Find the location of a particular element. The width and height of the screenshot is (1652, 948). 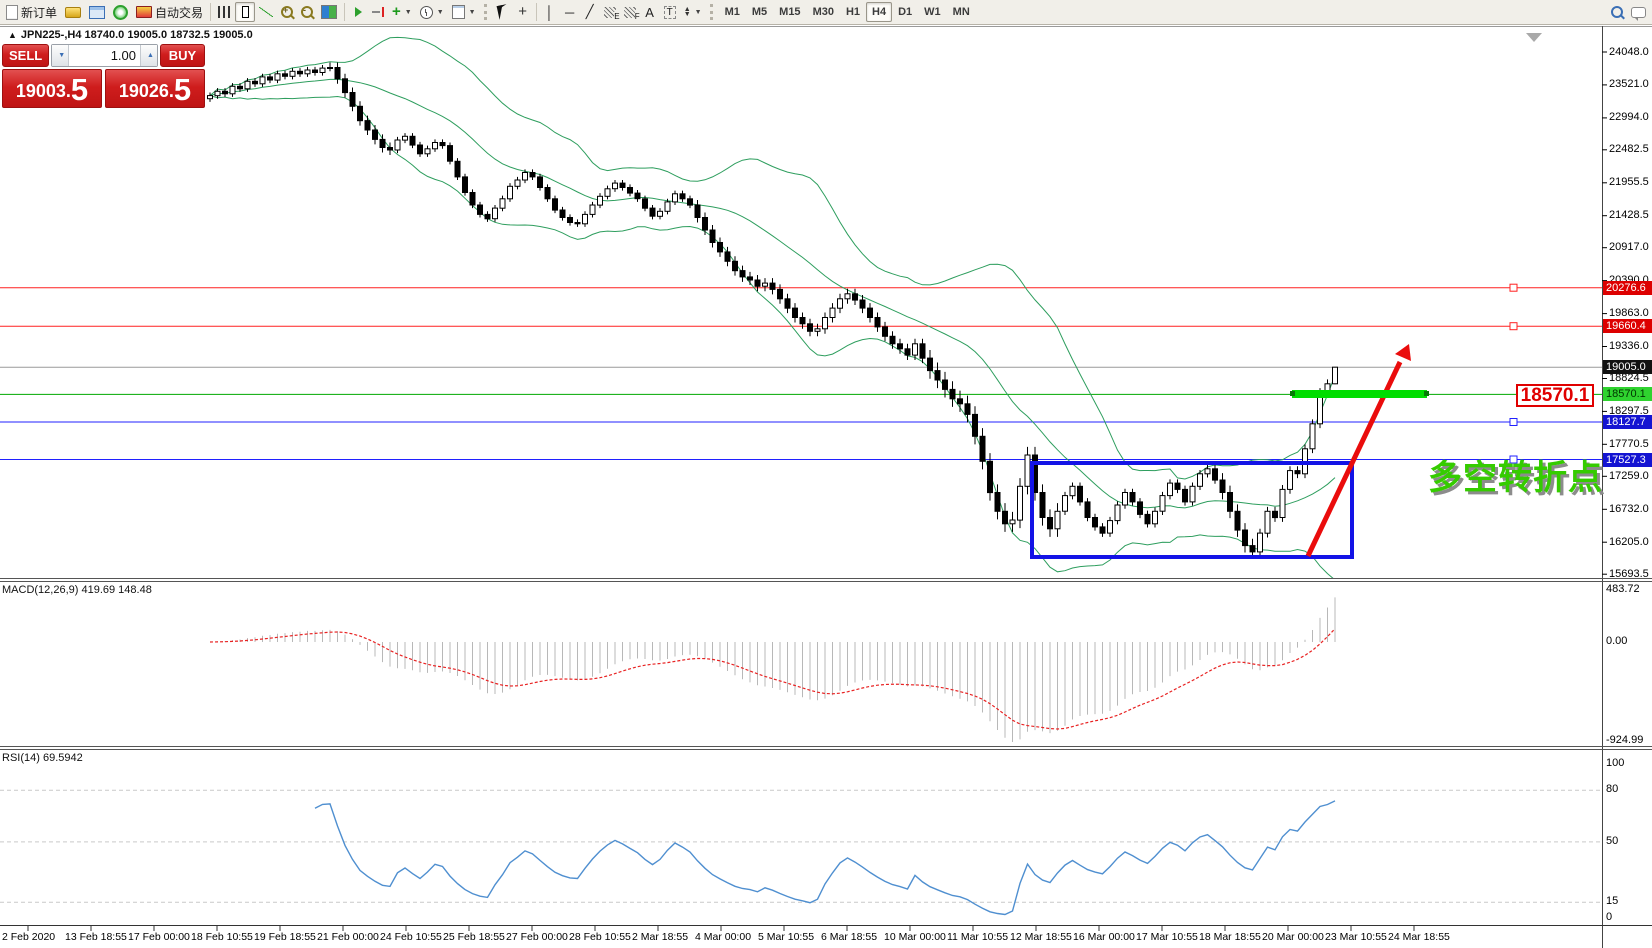

time-axis-label: 19 Feb 18:55 is located at coordinates (285, 937).